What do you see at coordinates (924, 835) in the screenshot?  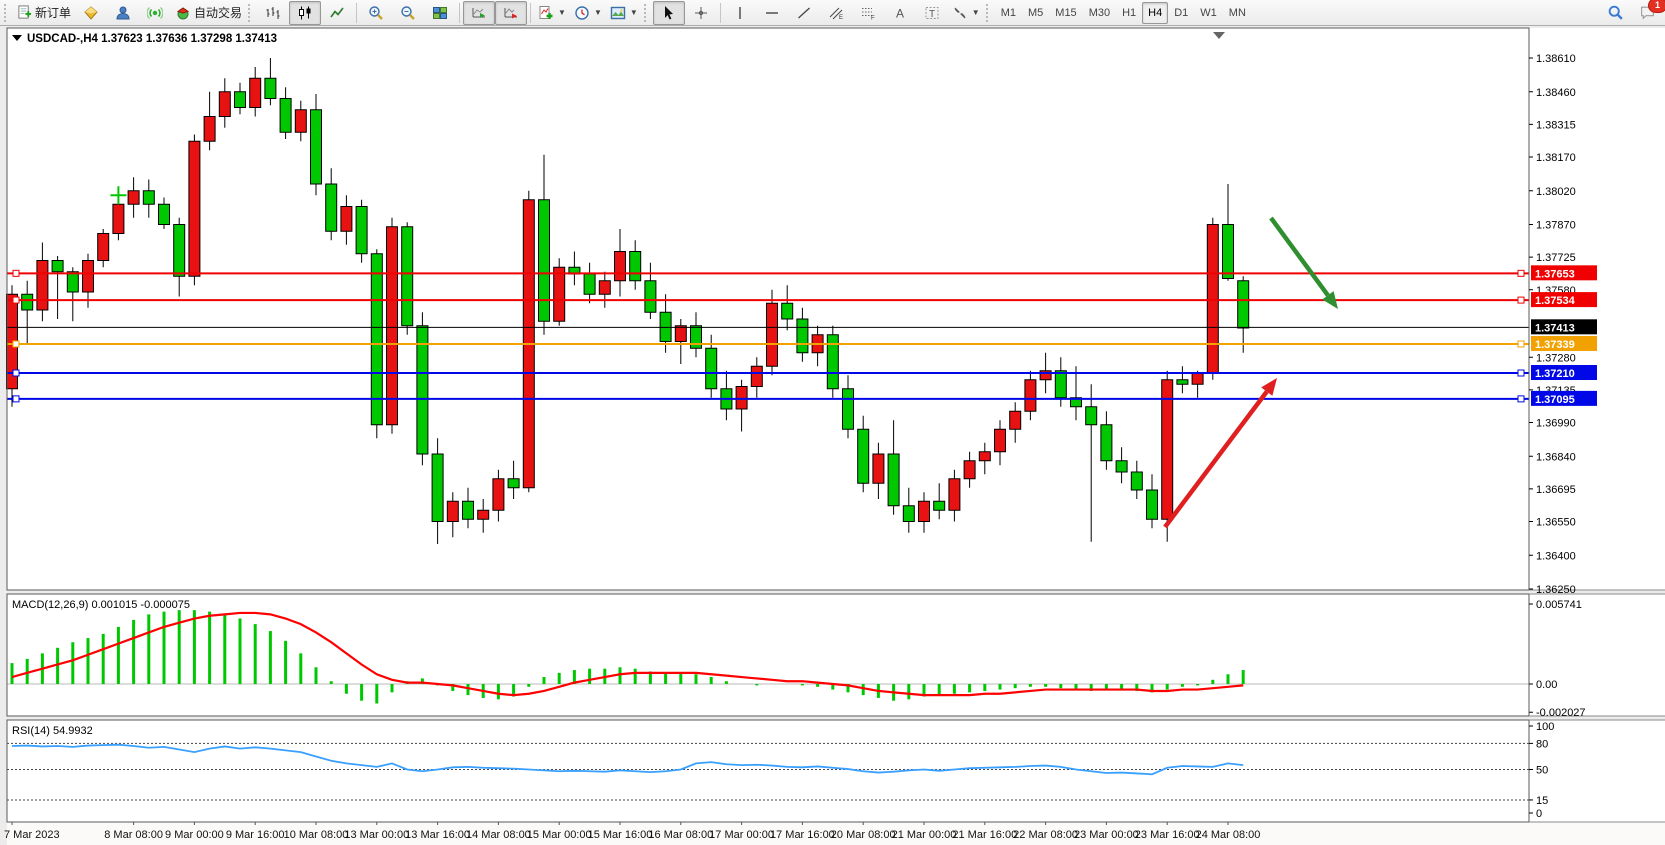 I see `time-tick-label: 21 Mar 00:00` at bounding box center [924, 835].